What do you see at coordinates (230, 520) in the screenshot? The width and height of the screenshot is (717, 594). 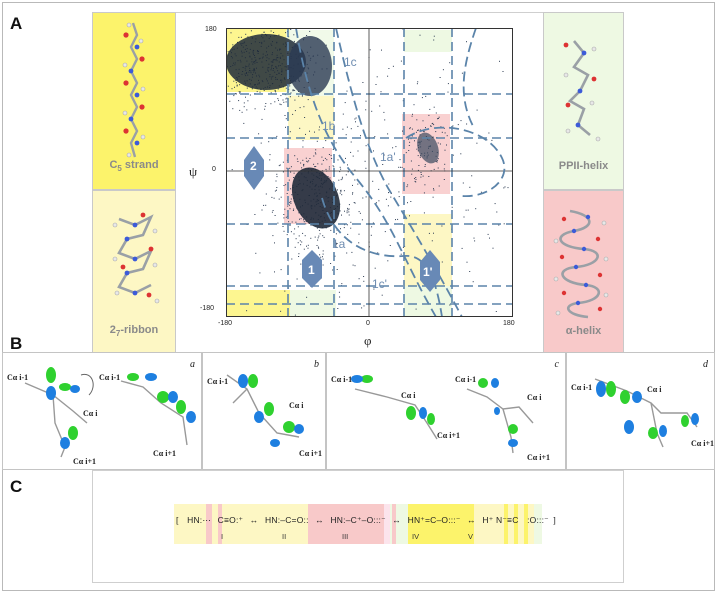 I see `resonance-term: C≡O:⁺` at bounding box center [230, 520].